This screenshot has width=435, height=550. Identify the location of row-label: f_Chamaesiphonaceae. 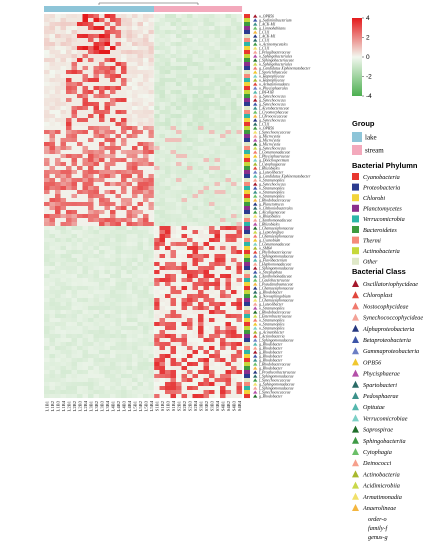
(276, 236).